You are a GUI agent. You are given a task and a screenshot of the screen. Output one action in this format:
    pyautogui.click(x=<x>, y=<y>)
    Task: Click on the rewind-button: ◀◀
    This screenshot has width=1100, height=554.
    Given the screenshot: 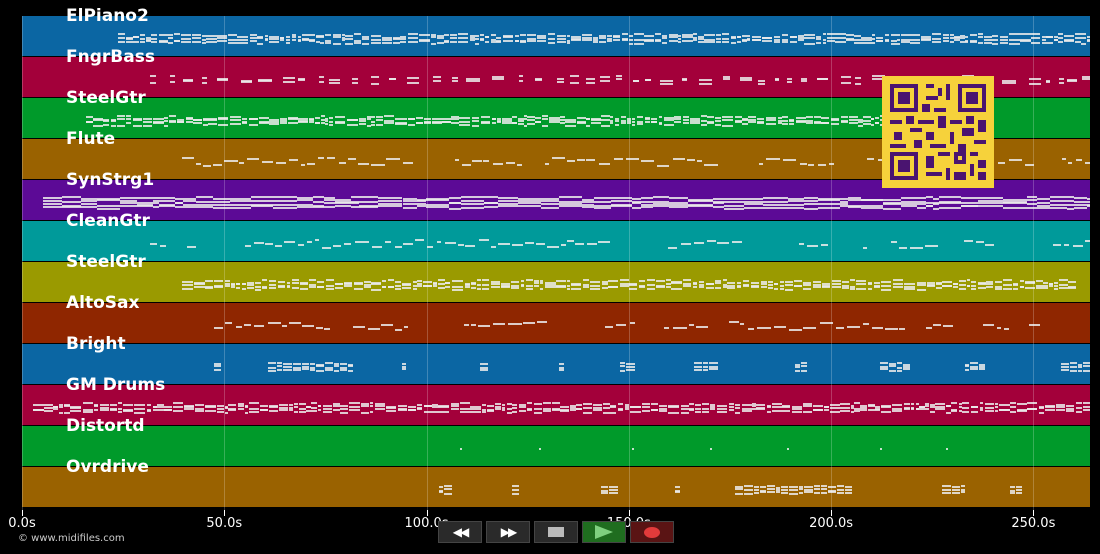 What is the action you would take?
    pyautogui.click(x=460, y=532)
    